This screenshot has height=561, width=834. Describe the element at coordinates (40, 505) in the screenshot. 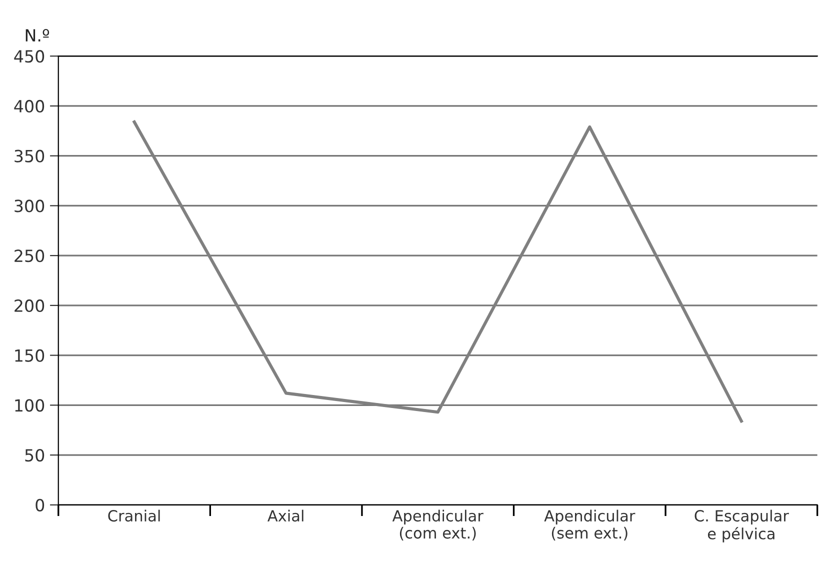

I see `y-tick-label: 0` at that location.